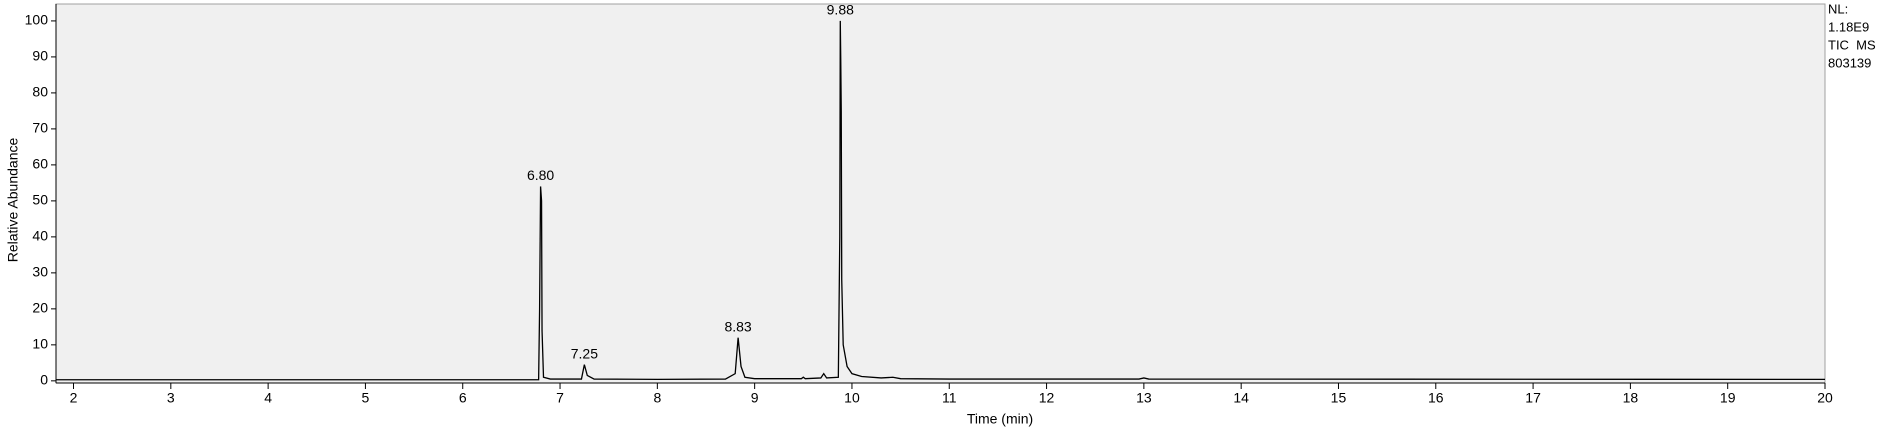  I want to click on x-tick-label: 18, so click(1631, 398).